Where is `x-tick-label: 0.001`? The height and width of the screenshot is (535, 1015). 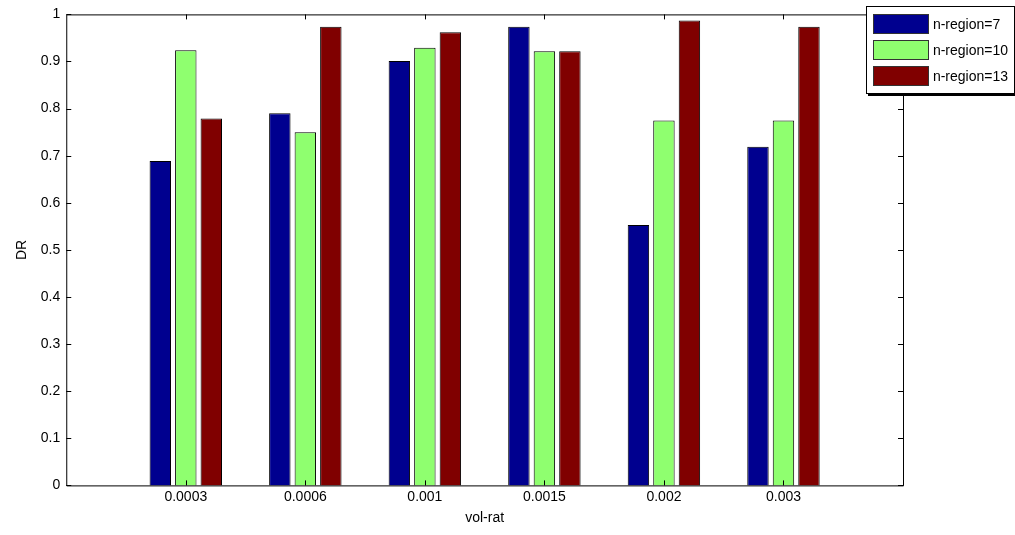
x-tick-label: 0.001 is located at coordinates (425, 495).